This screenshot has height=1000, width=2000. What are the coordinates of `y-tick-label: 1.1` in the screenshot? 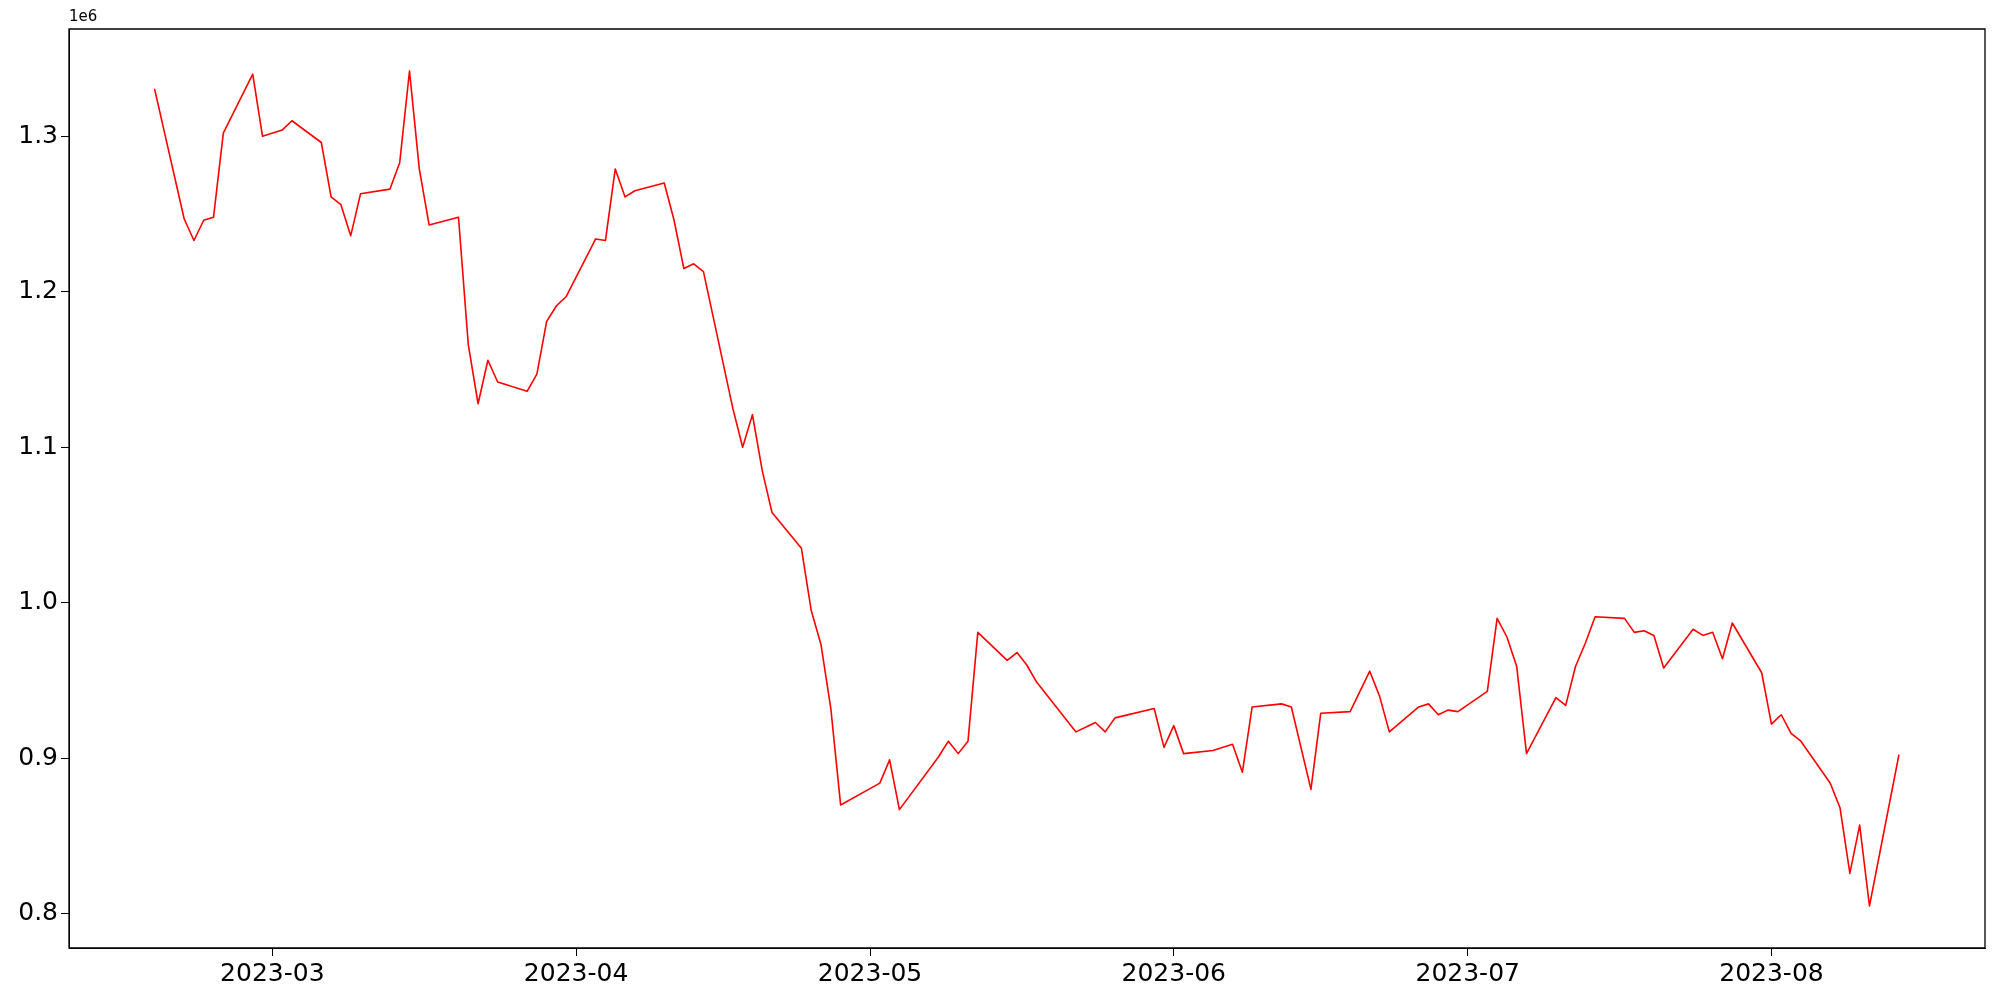 It's located at (38, 445).